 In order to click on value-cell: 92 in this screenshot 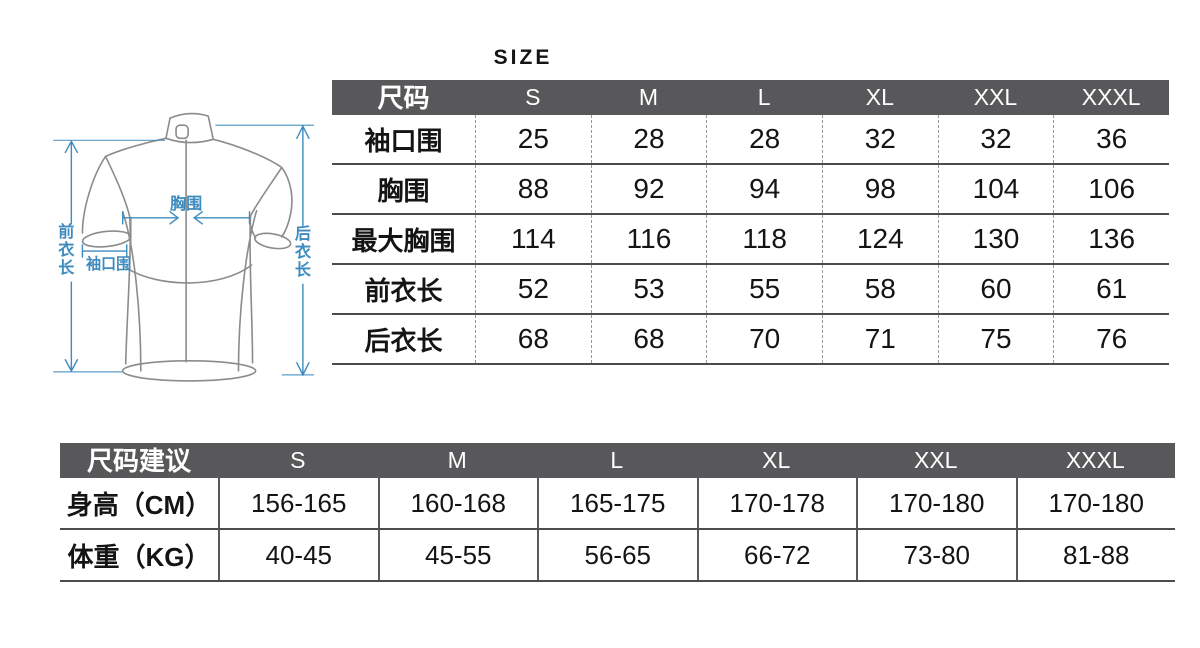, I will do `click(648, 189)`.